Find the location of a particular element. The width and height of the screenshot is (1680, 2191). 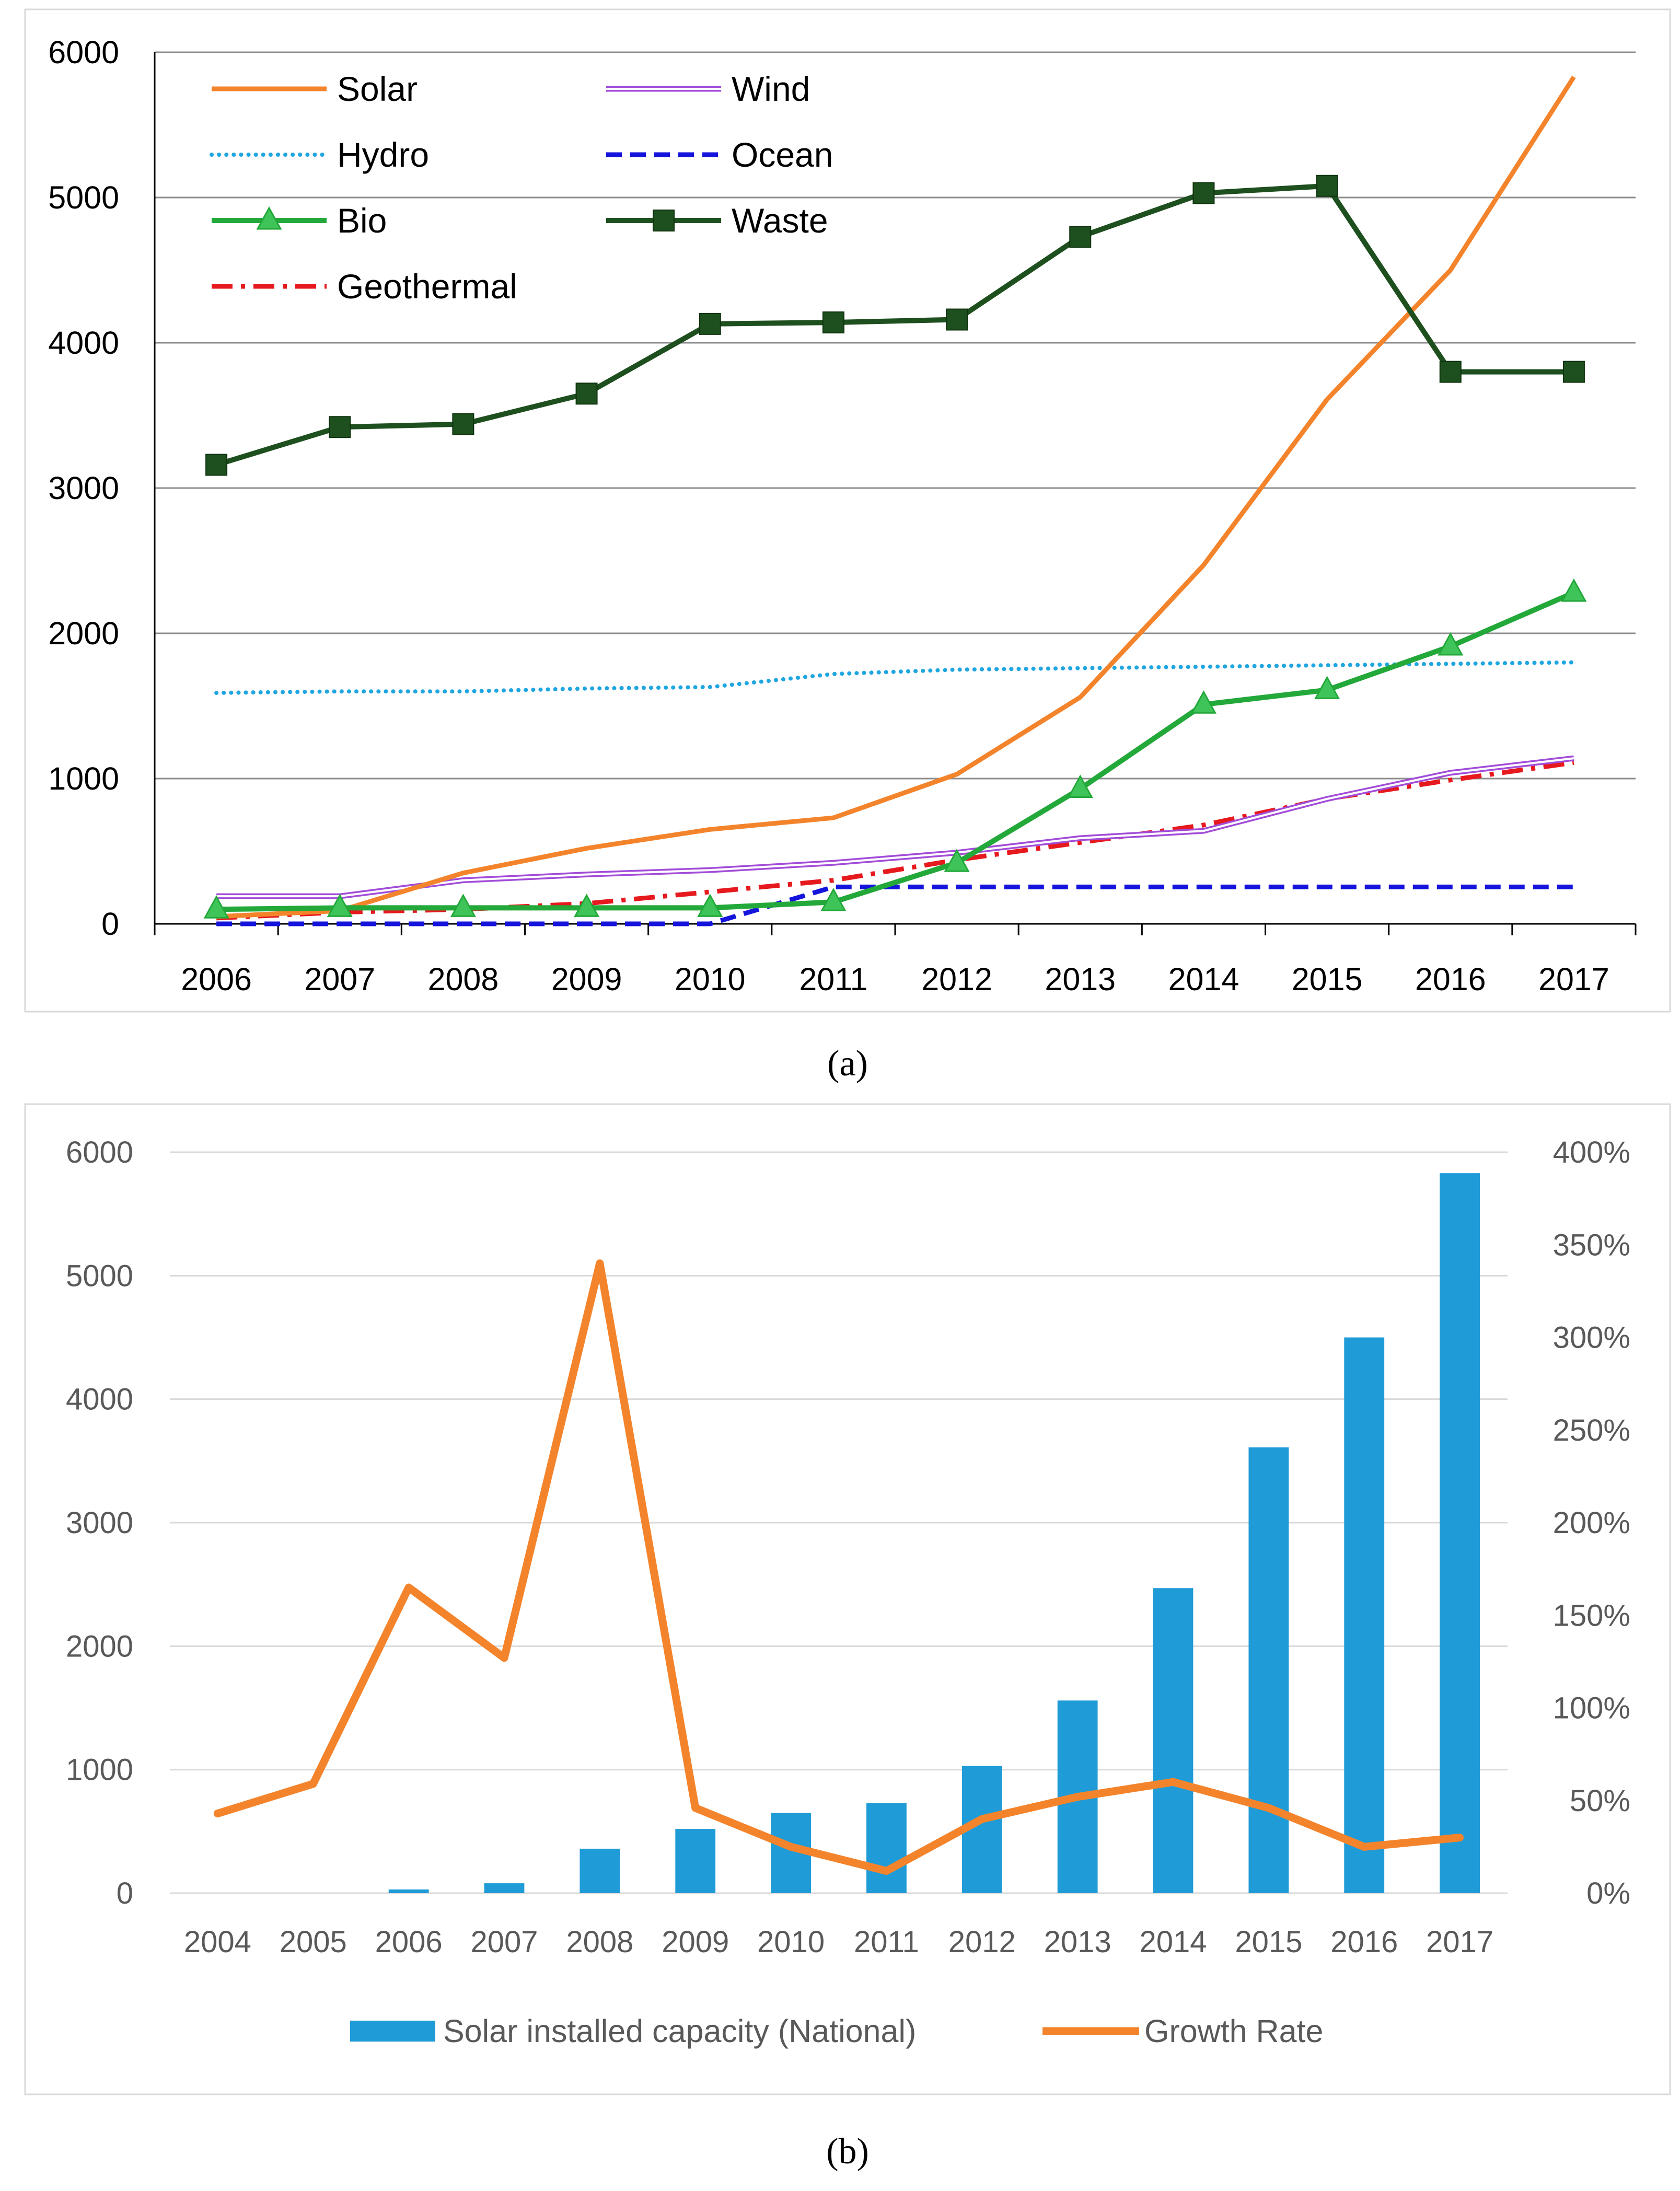

bar-2017 is located at coordinates (1460, 1533).